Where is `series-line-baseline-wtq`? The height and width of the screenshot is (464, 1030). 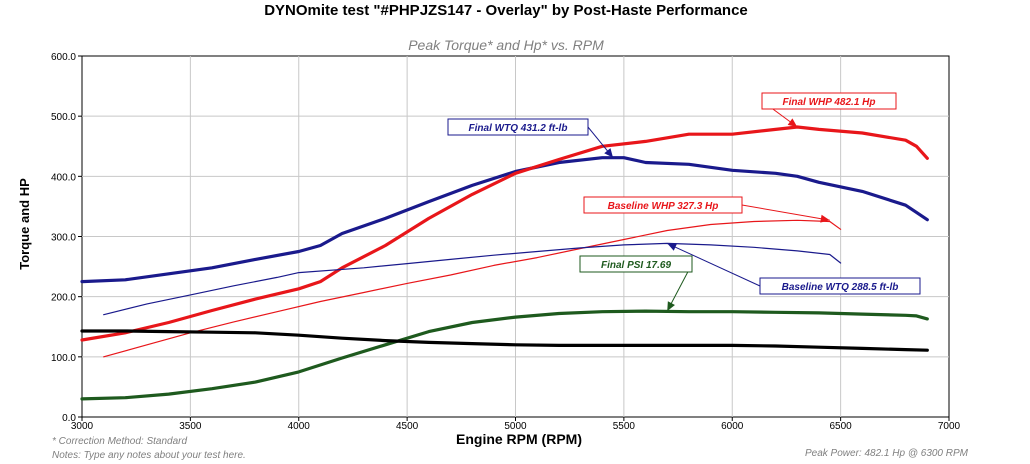
series-line-baseline-wtq is located at coordinates (472, 279).